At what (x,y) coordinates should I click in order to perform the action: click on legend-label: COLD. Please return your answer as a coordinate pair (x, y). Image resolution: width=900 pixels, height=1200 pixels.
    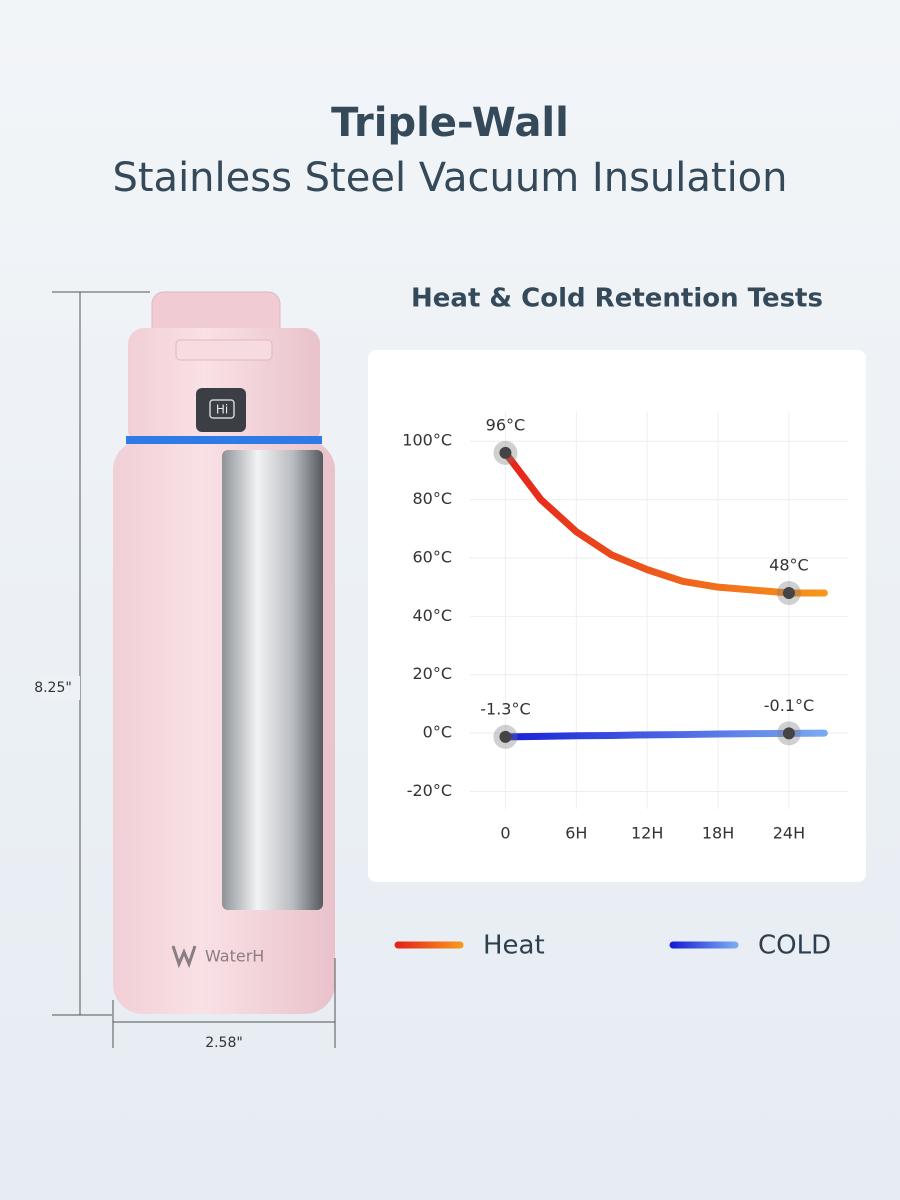
    Looking at the image, I should click on (794, 946).